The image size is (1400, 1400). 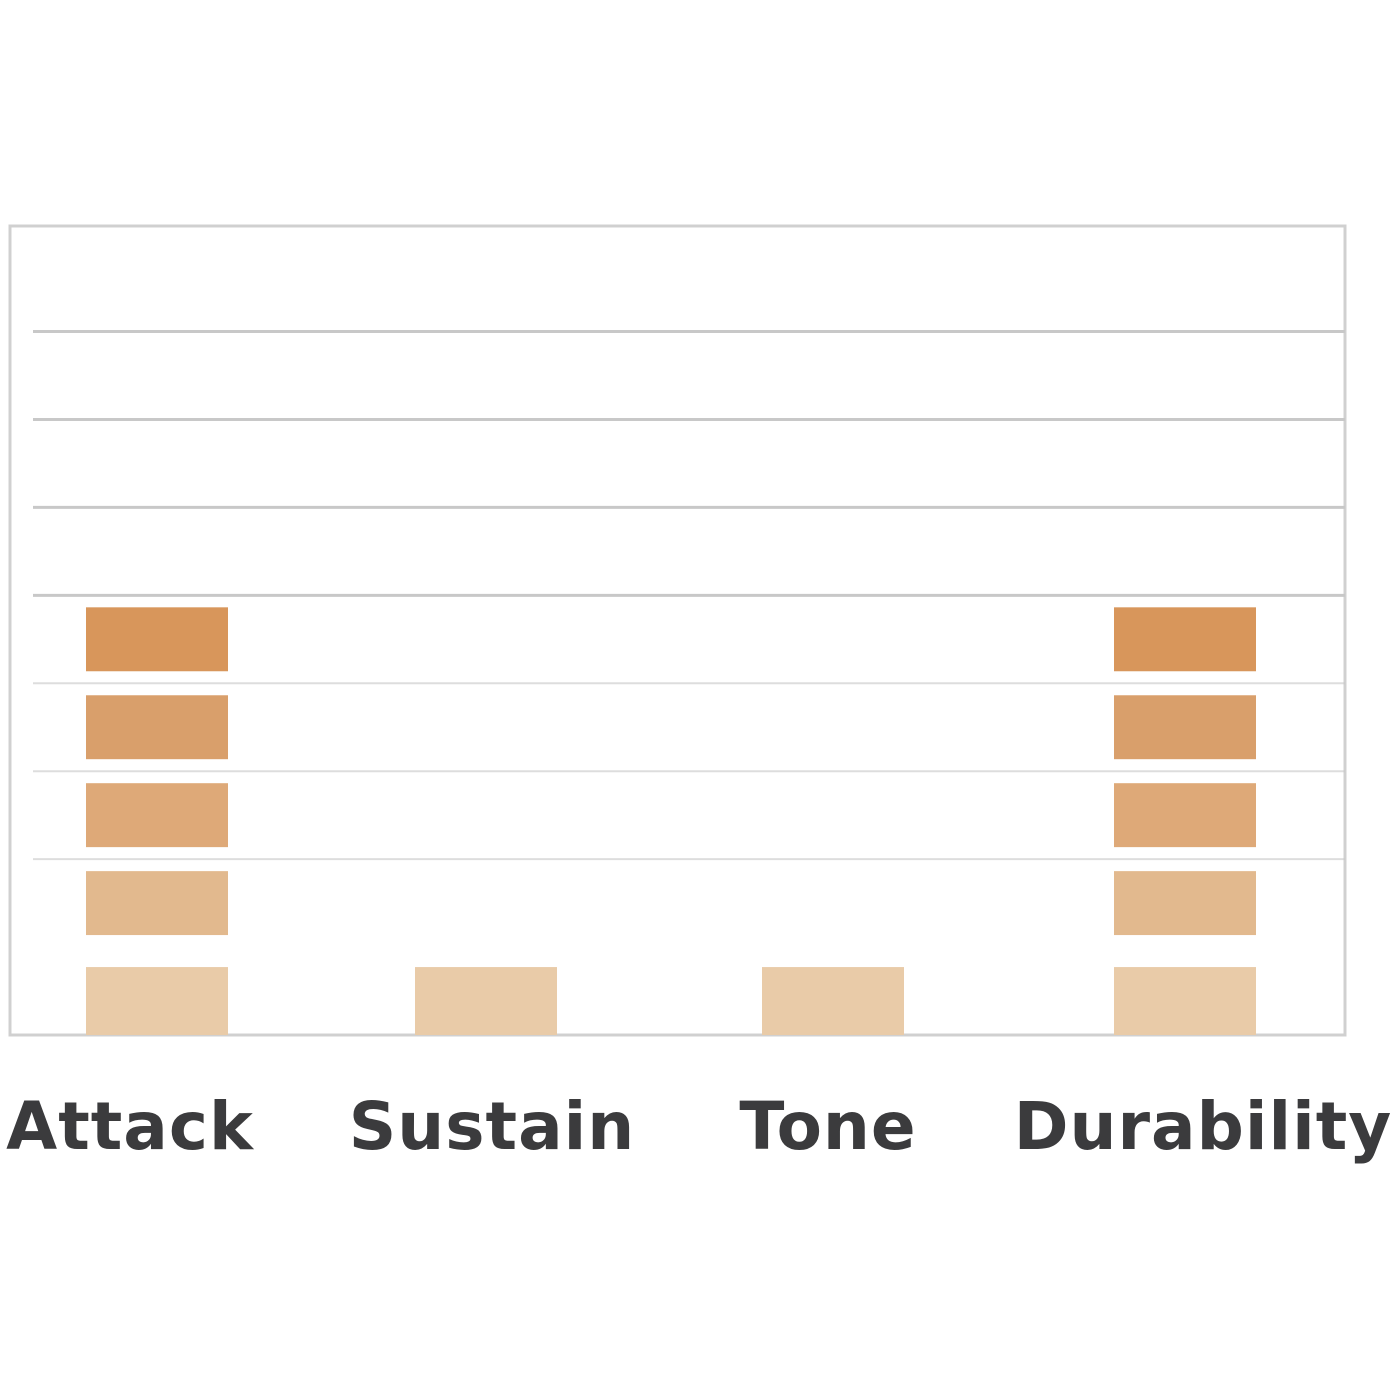 I want to click on x-tick-label-attack: Attack, so click(x=130, y=1126).